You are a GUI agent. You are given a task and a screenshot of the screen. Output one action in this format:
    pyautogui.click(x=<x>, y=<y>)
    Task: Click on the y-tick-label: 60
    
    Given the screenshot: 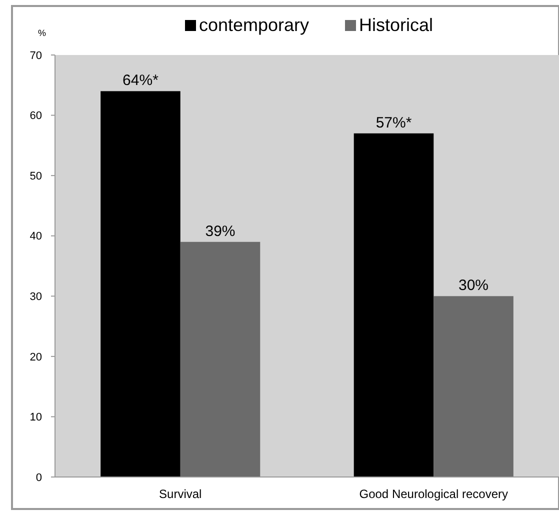 What is the action you would take?
    pyautogui.click(x=36, y=116)
    